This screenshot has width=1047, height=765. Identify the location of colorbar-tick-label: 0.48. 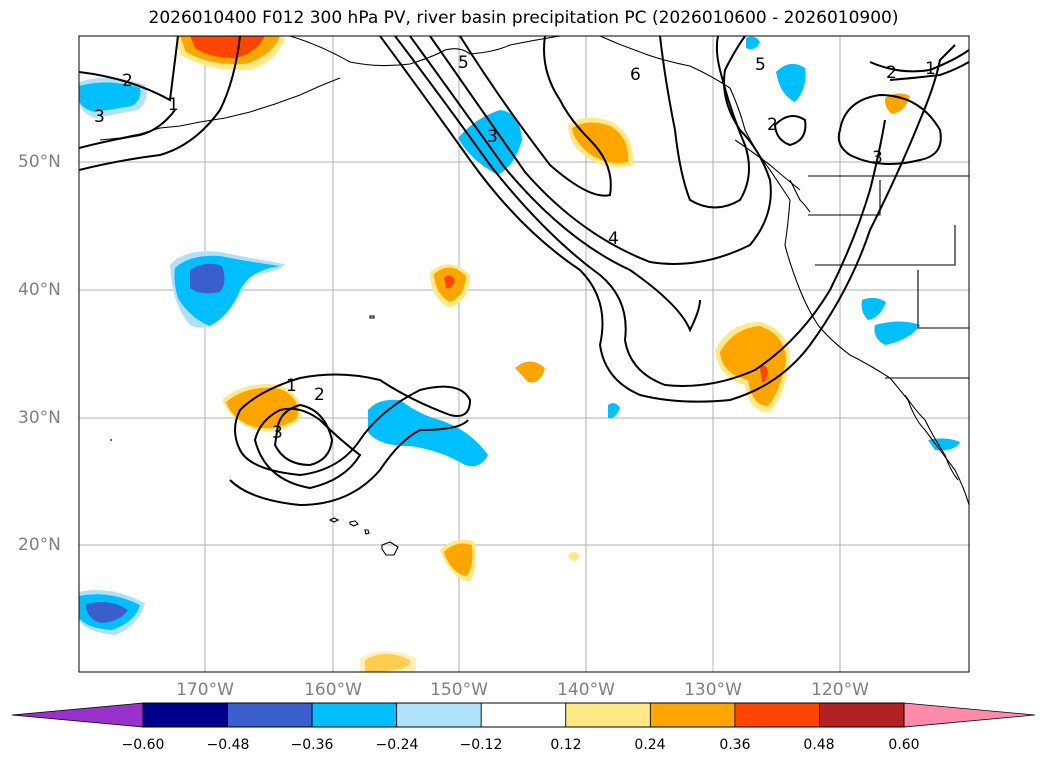
(819, 745).